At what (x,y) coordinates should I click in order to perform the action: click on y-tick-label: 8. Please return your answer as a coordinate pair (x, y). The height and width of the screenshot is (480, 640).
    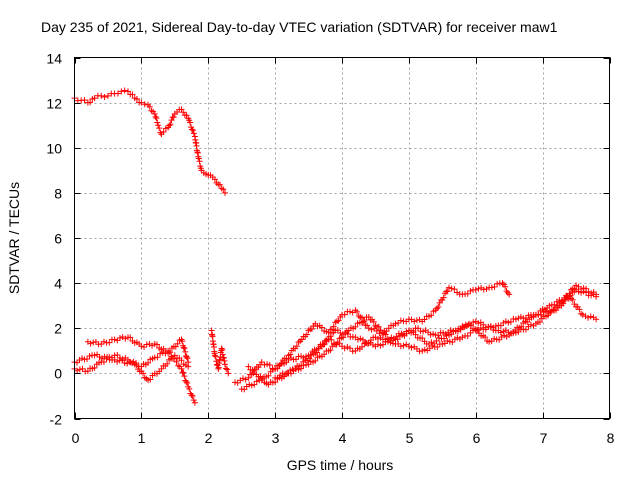
    Looking at the image, I should click on (58, 194).